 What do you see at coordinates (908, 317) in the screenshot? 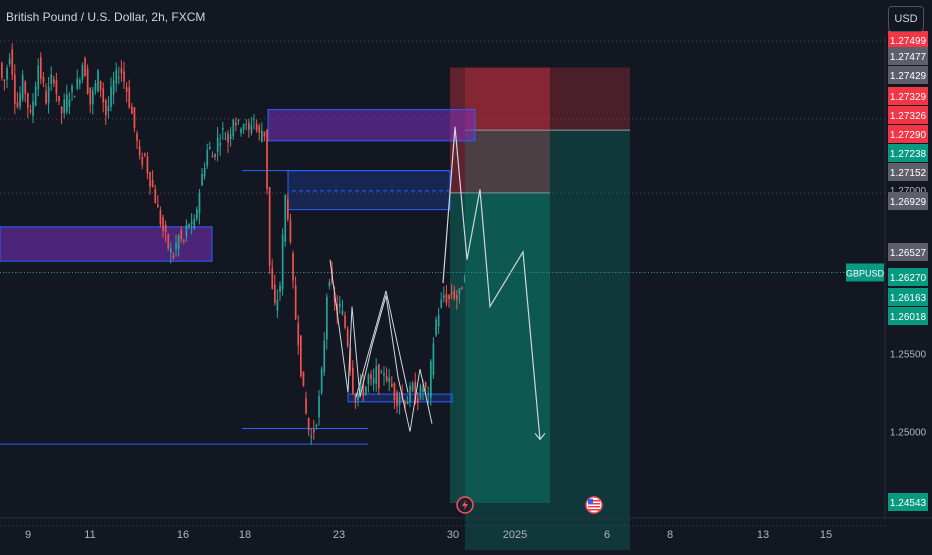
I see `price-label: 1.26018` at bounding box center [908, 317].